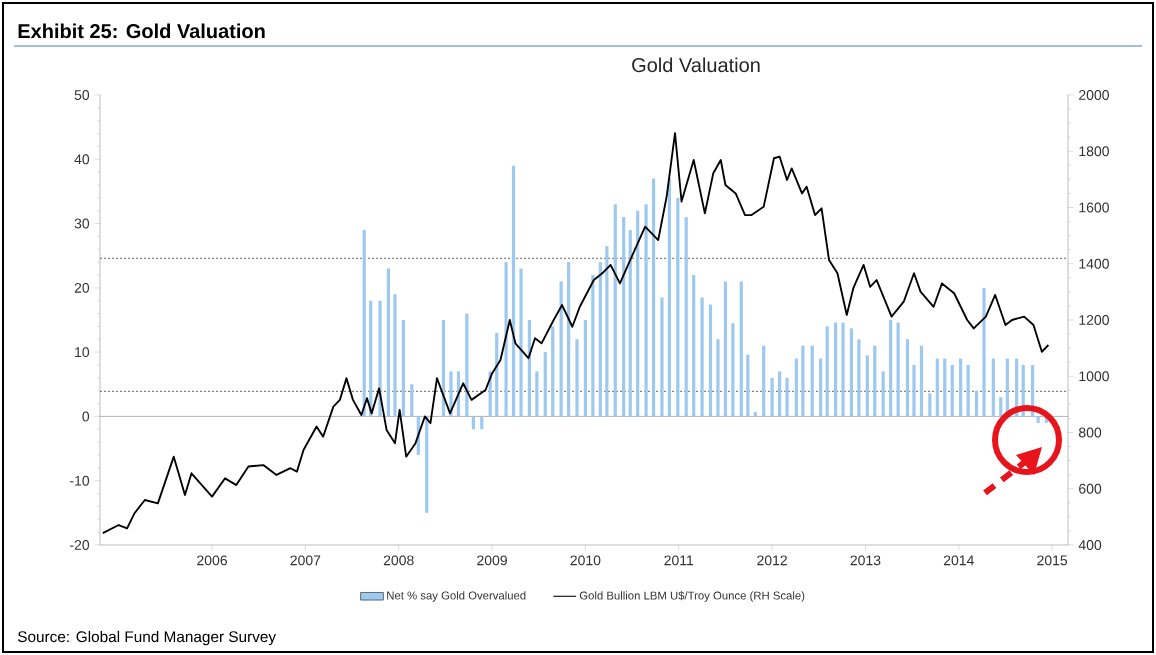 Image resolution: width=1156 pixels, height=655 pixels. I want to click on y2-tick-label: 1400, so click(1094, 263).